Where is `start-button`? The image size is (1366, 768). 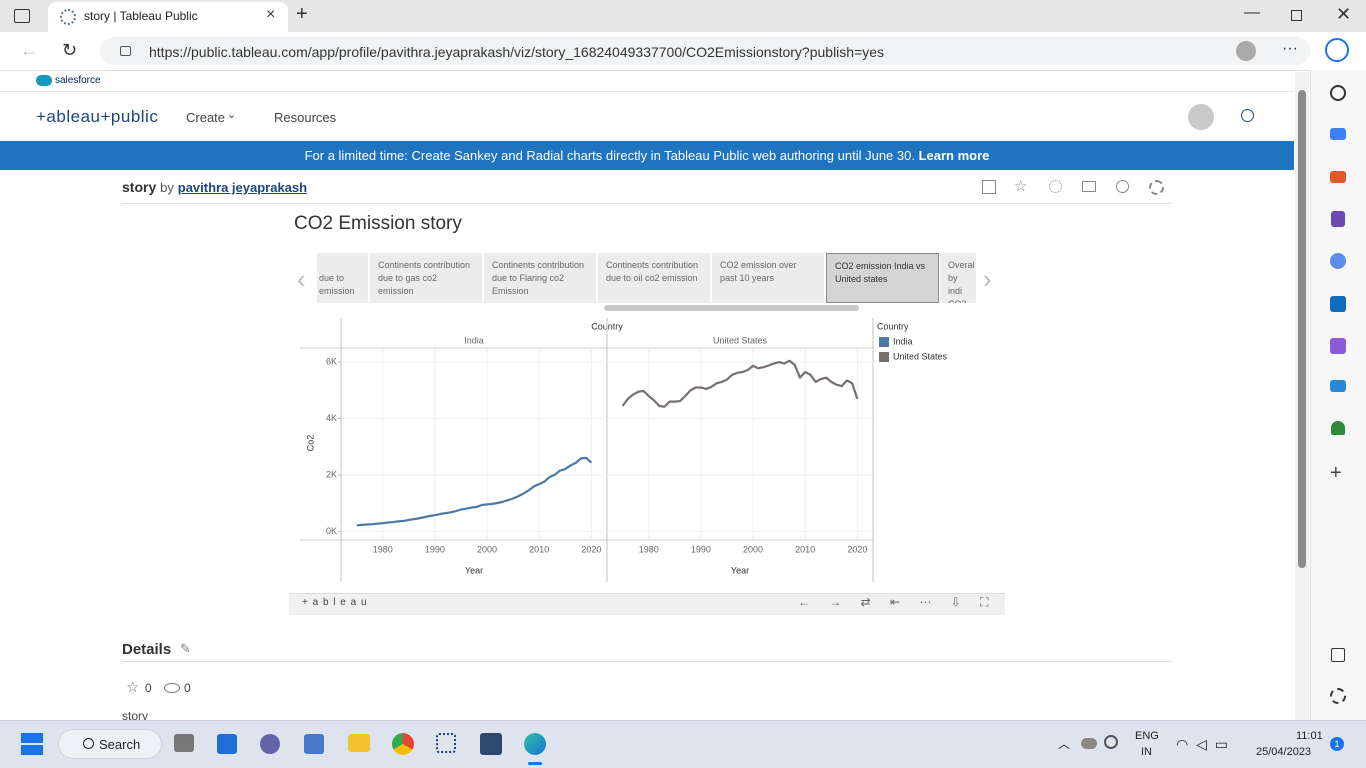 start-button is located at coordinates (32, 744).